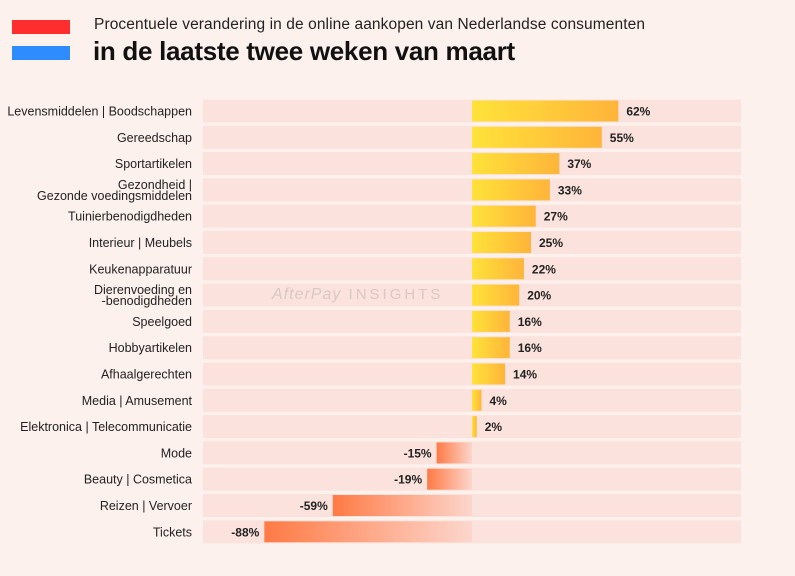 The image size is (795, 576). Describe the element at coordinates (551, 243) in the screenshot. I see `value-label: 25%` at that location.